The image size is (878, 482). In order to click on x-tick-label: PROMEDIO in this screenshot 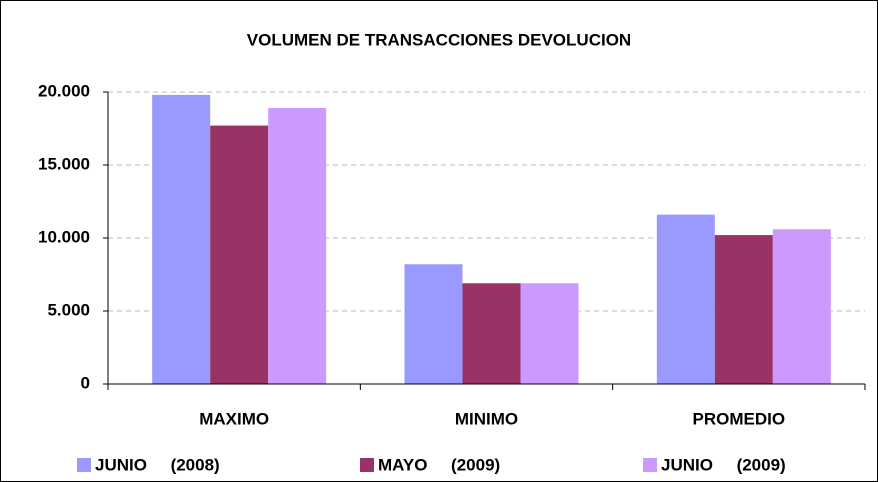, I will do `click(739, 418)`.